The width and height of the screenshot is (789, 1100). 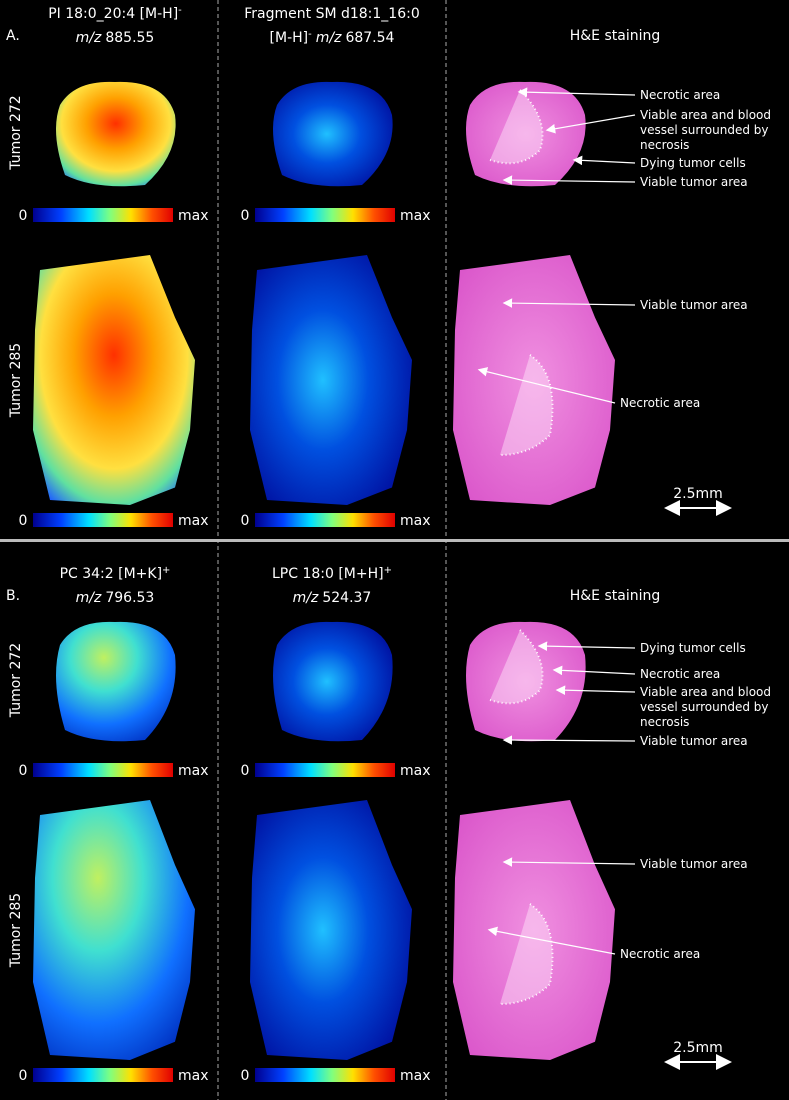 I want to click on column-header: LPC 18:0 [M+H]+, so click(x=332, y=574).